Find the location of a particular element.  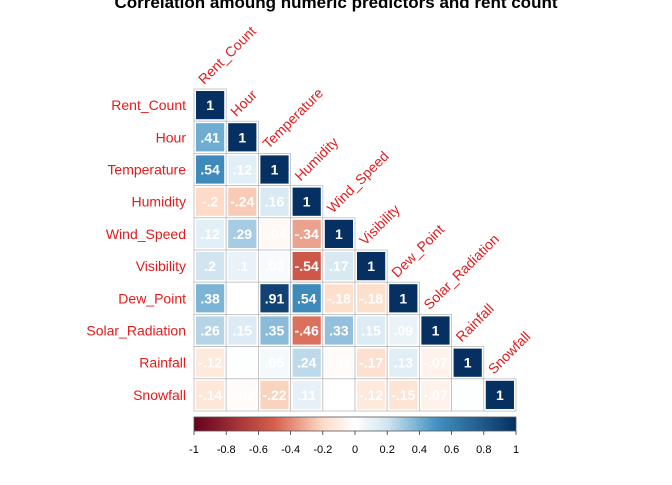

colorbar-tick-label: -0.4 is located at coordinates (290, 450).